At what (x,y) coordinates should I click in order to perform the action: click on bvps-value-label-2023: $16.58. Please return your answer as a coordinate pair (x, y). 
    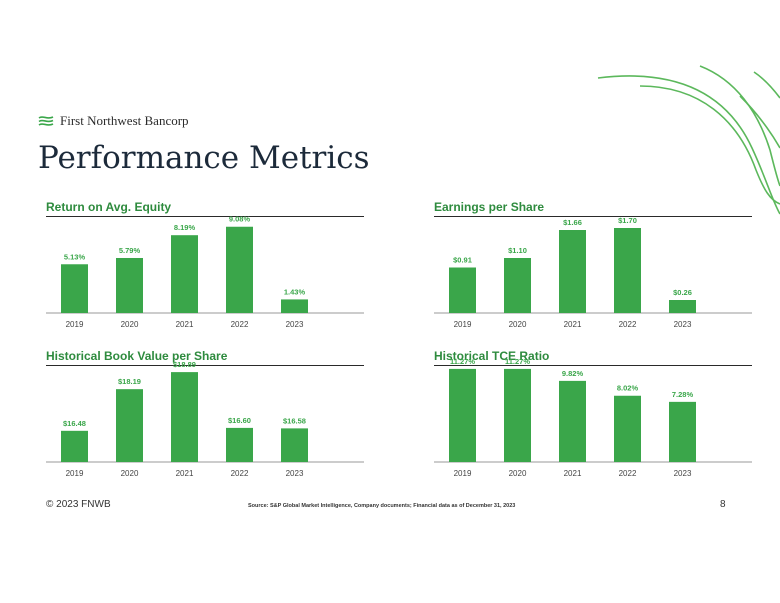
    Looking at the image, I should click on (294, 420).